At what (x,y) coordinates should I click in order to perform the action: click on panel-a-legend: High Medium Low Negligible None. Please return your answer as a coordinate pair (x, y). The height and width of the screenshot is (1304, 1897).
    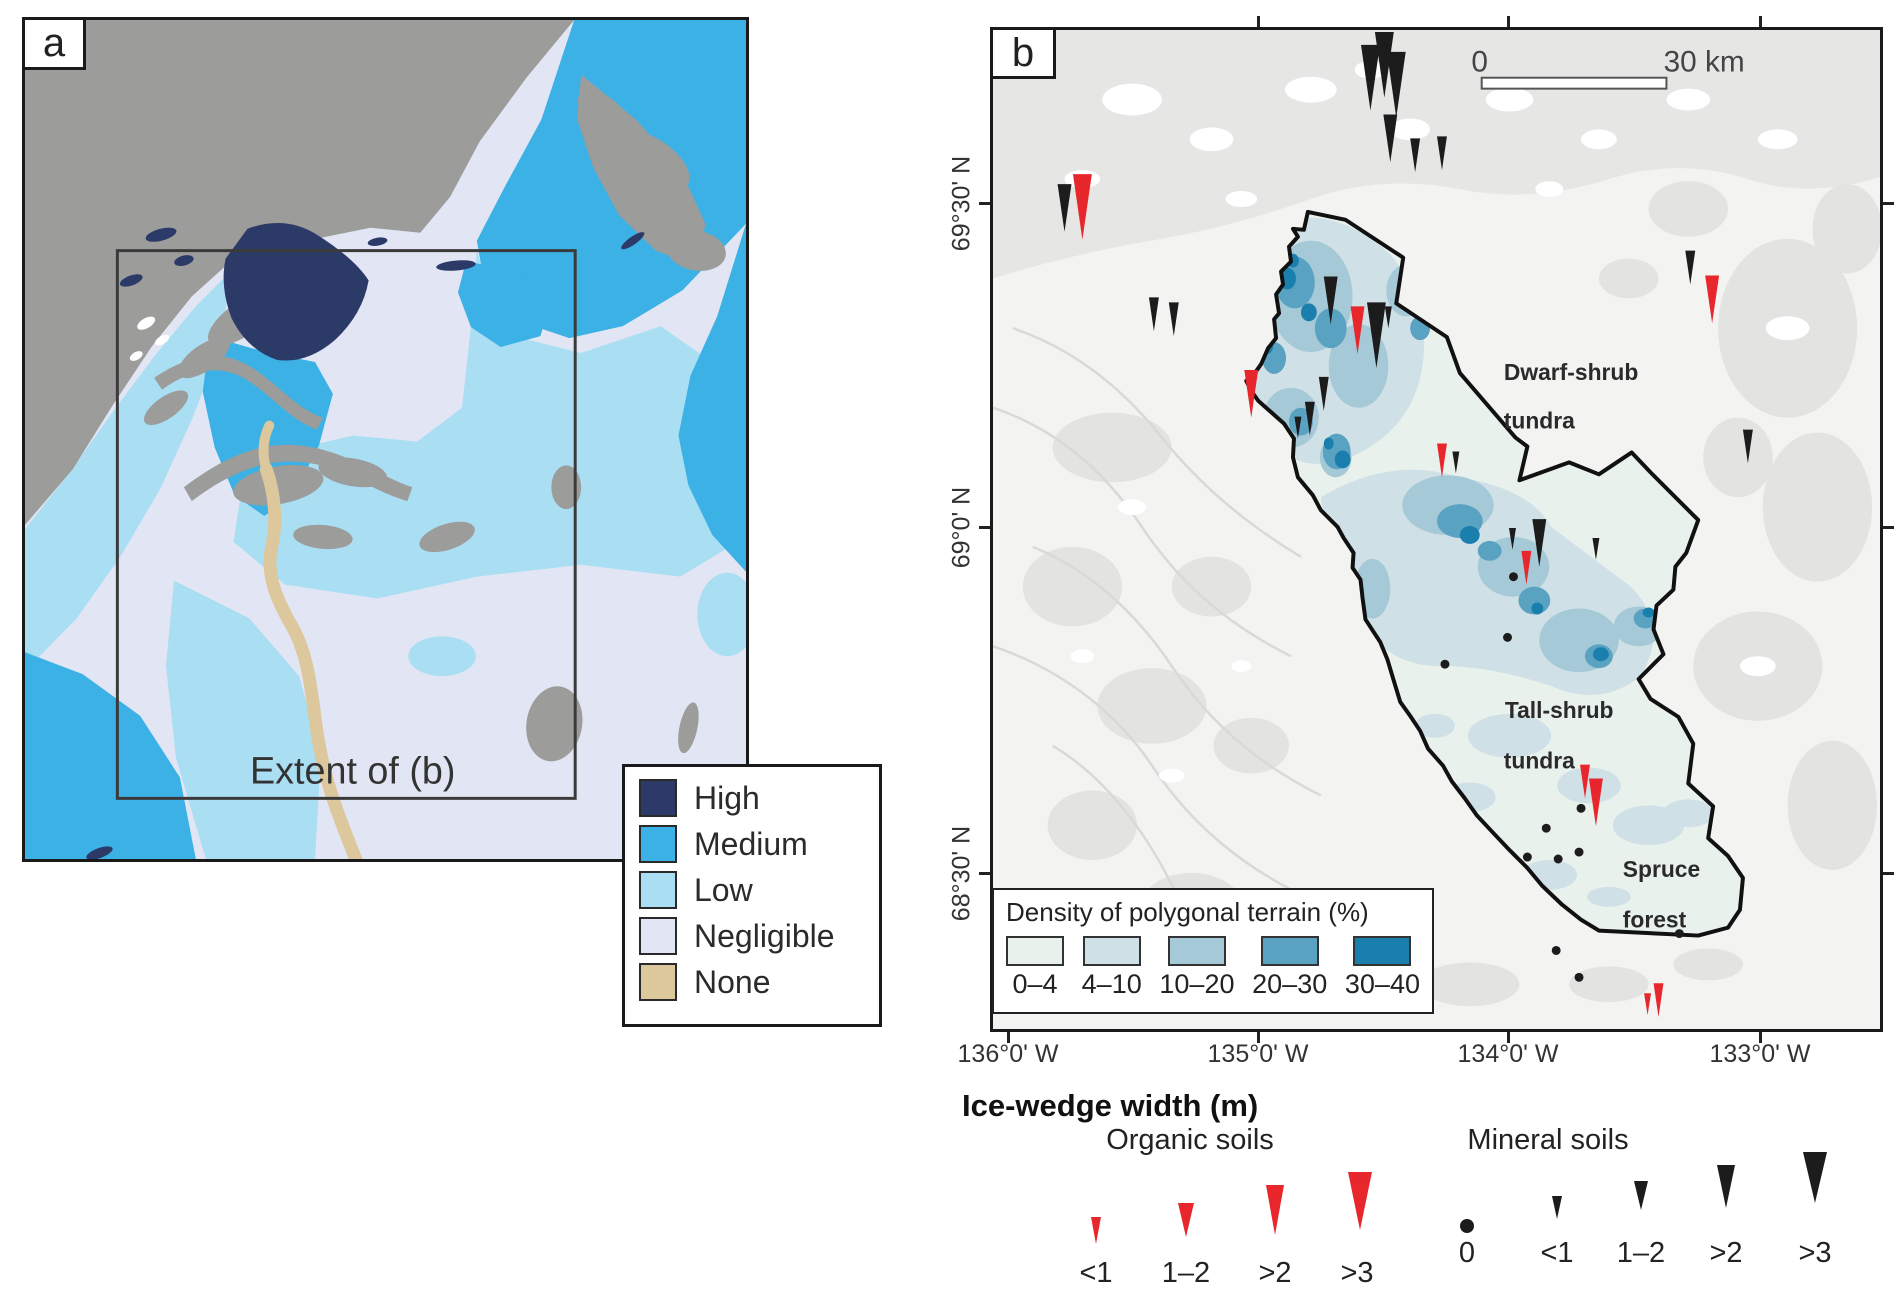
    Looking at the image, I should click on (752, 895).